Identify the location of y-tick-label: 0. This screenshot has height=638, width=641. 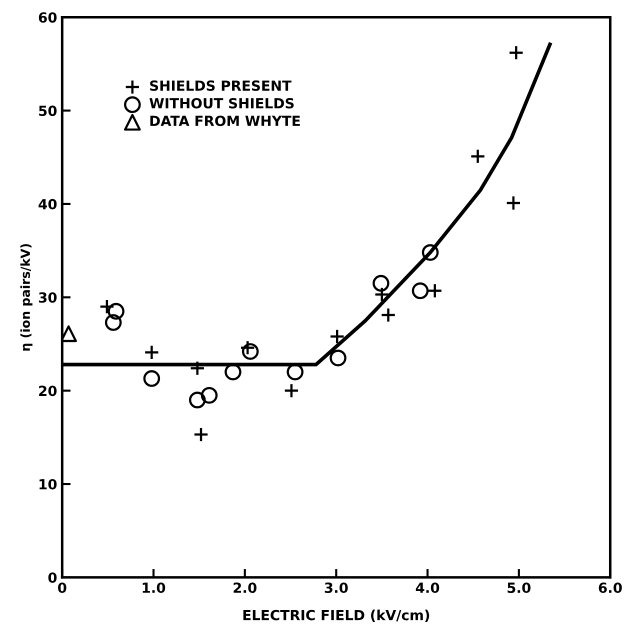
(52, 577).